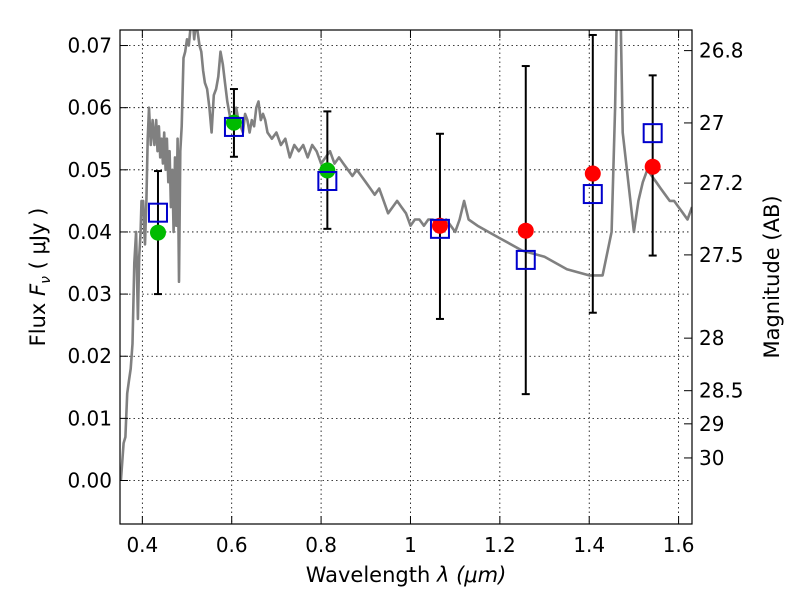 This screenshot has width=800, height=600. What do you see at coordinates (89, 46) in the screenshot?
I see `y-tick-label: 0.07` at bounding box center [89, 46].